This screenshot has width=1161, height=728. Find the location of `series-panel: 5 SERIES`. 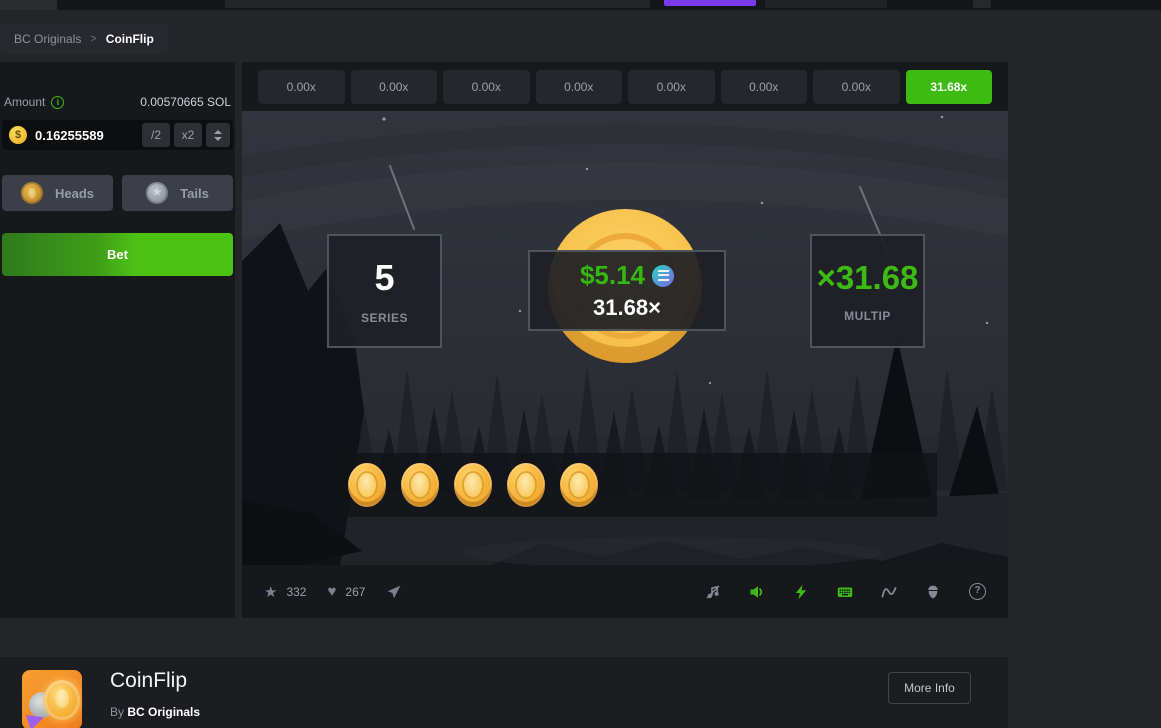

series-panel: 5 SERIES is located at coordinates (384, 291).